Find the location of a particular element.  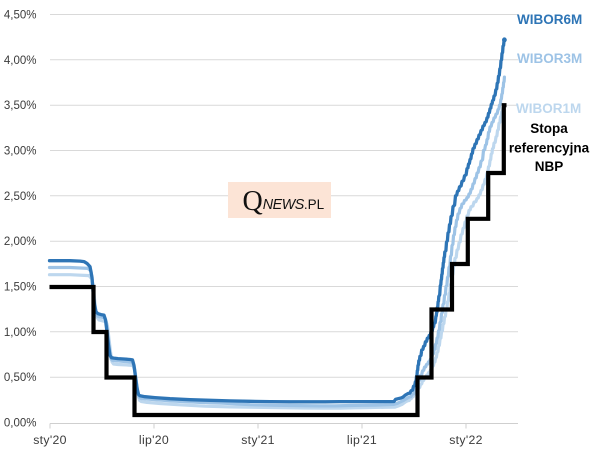

svg-text: sty'21 is located at coordinates (258, 440).